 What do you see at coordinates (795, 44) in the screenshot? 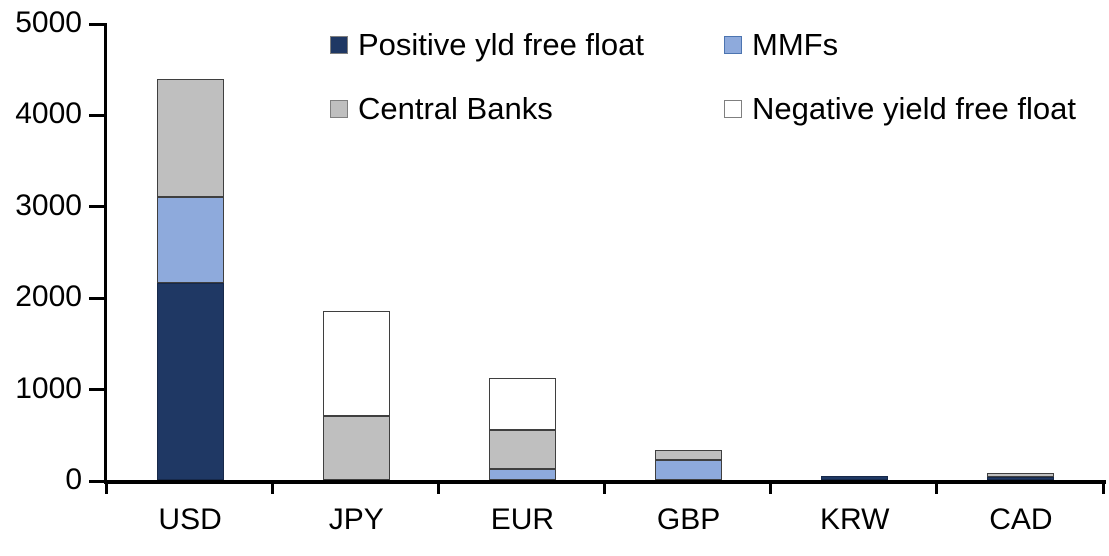
I see `legend-label: MMFs` at bounding box center [795, 44].